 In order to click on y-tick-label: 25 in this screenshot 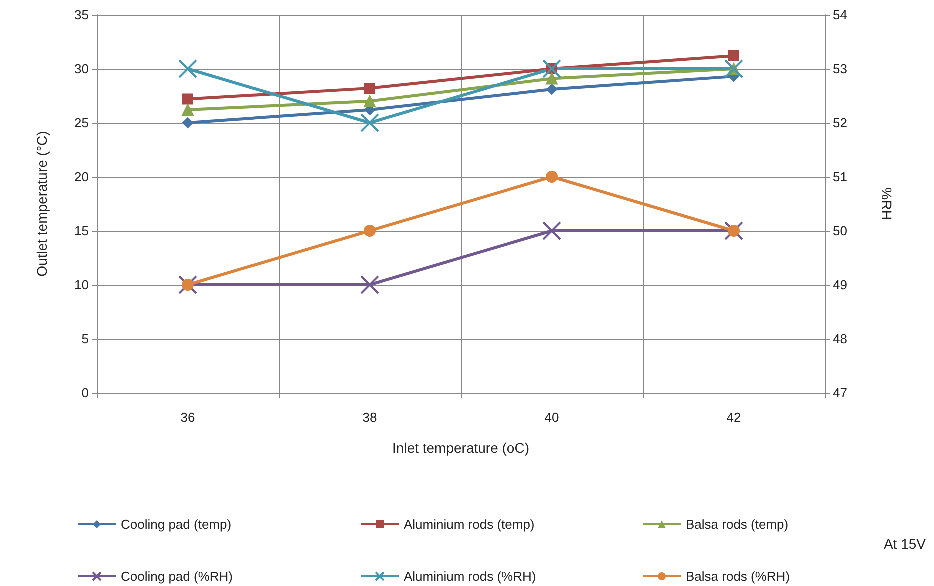, I will do `click(81, 123)`.